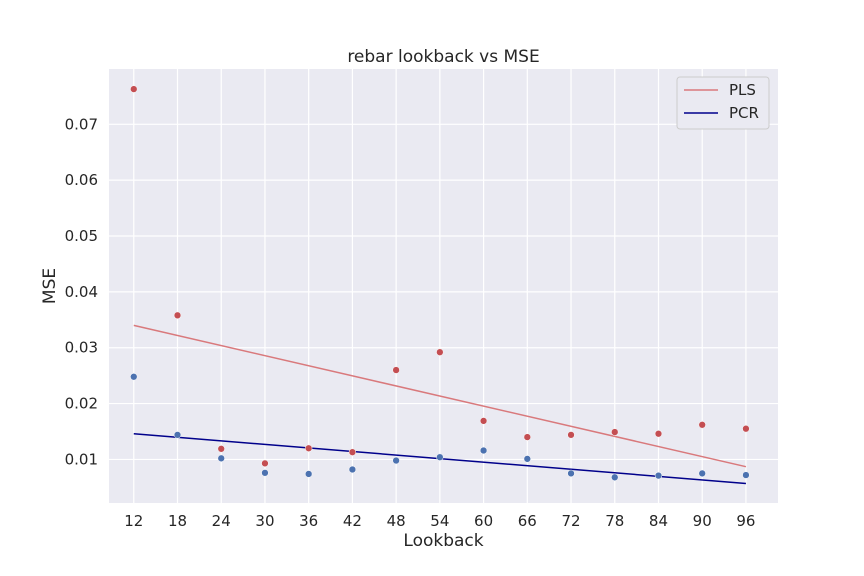 This screenshot has width=864, height=576. What do you see at coordinates (396, 521) in the screenshot?
I see `x-tick-label: 48` at bounding box center [396, 521].